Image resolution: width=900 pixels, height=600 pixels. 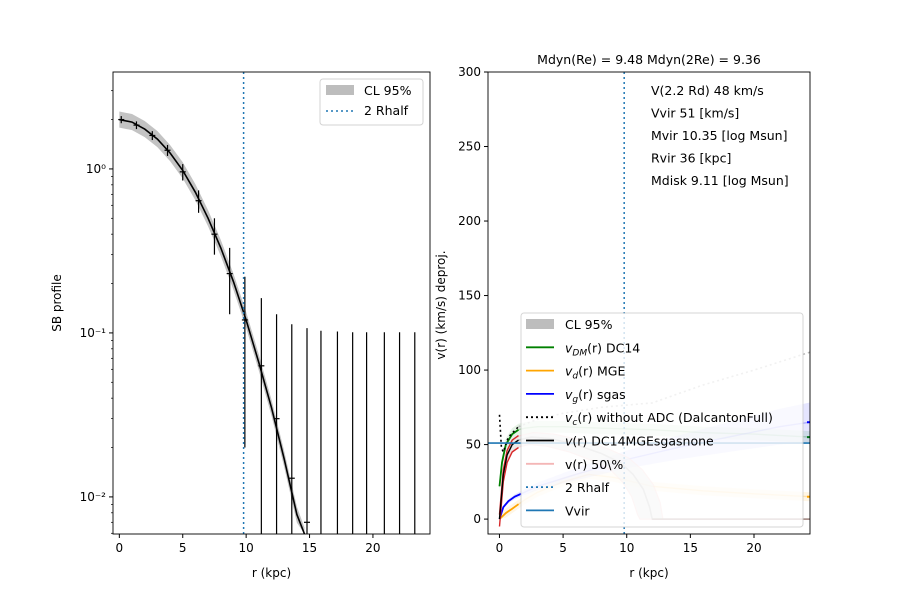 I want to click on y-tick-label: 300, so click(x=469, y=72).